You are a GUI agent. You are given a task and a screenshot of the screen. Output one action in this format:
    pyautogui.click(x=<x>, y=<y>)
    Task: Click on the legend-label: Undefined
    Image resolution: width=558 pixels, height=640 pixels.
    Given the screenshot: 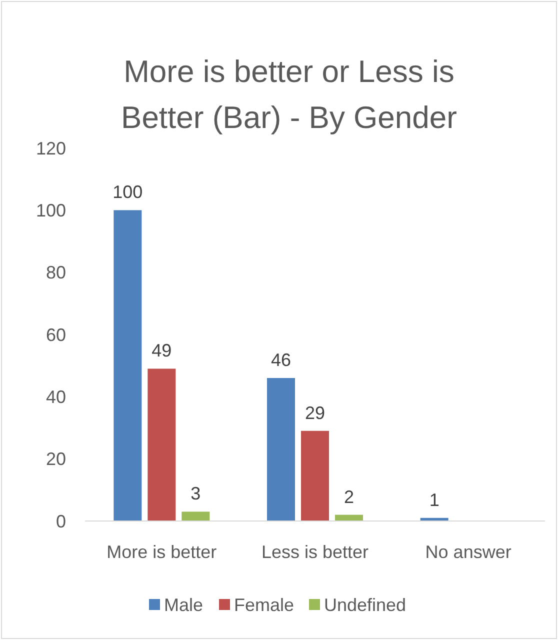 What is the action you would take?
    pyautogui.click(x=365, y=605)
    